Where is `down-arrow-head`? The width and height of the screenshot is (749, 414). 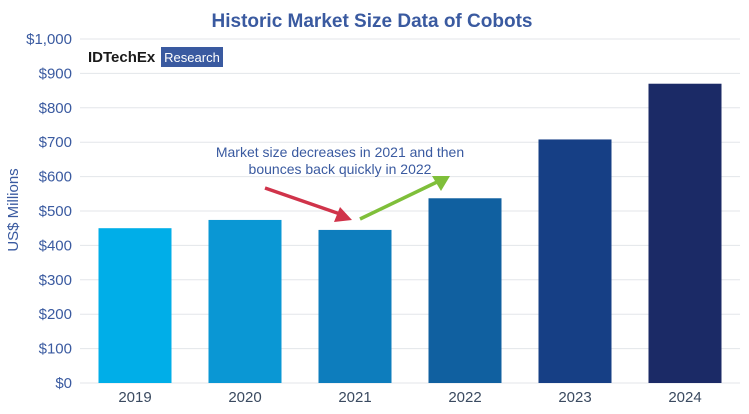 down-arrow-head is located at coordinates (343, 214).